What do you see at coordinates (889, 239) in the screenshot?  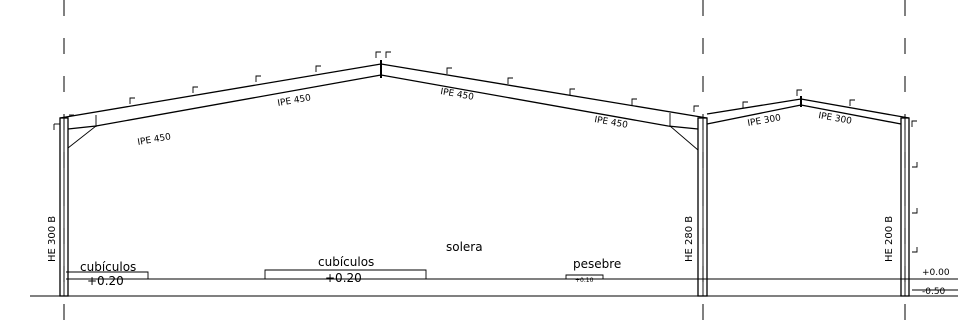 I see `label-right-column: HE 200 B` at bounding box center [889, 239].